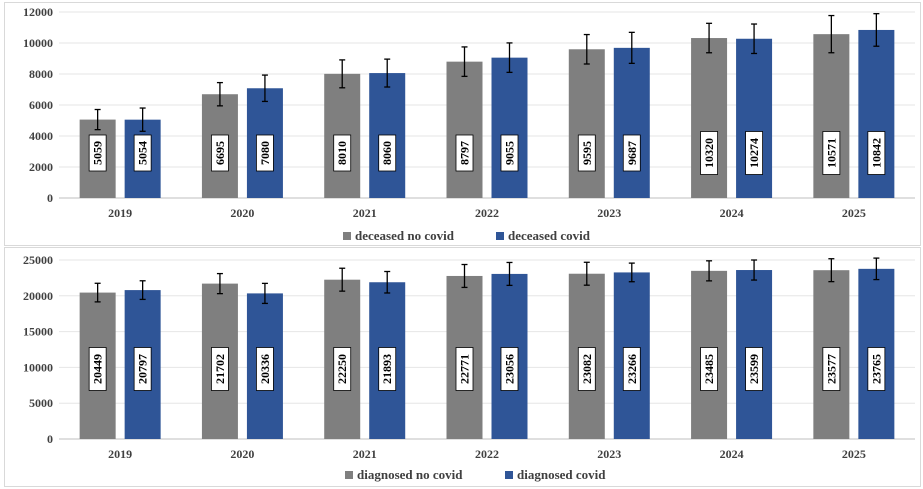  I want to click on diagnosed-y-tick-label: 25000, so click(38, 260).